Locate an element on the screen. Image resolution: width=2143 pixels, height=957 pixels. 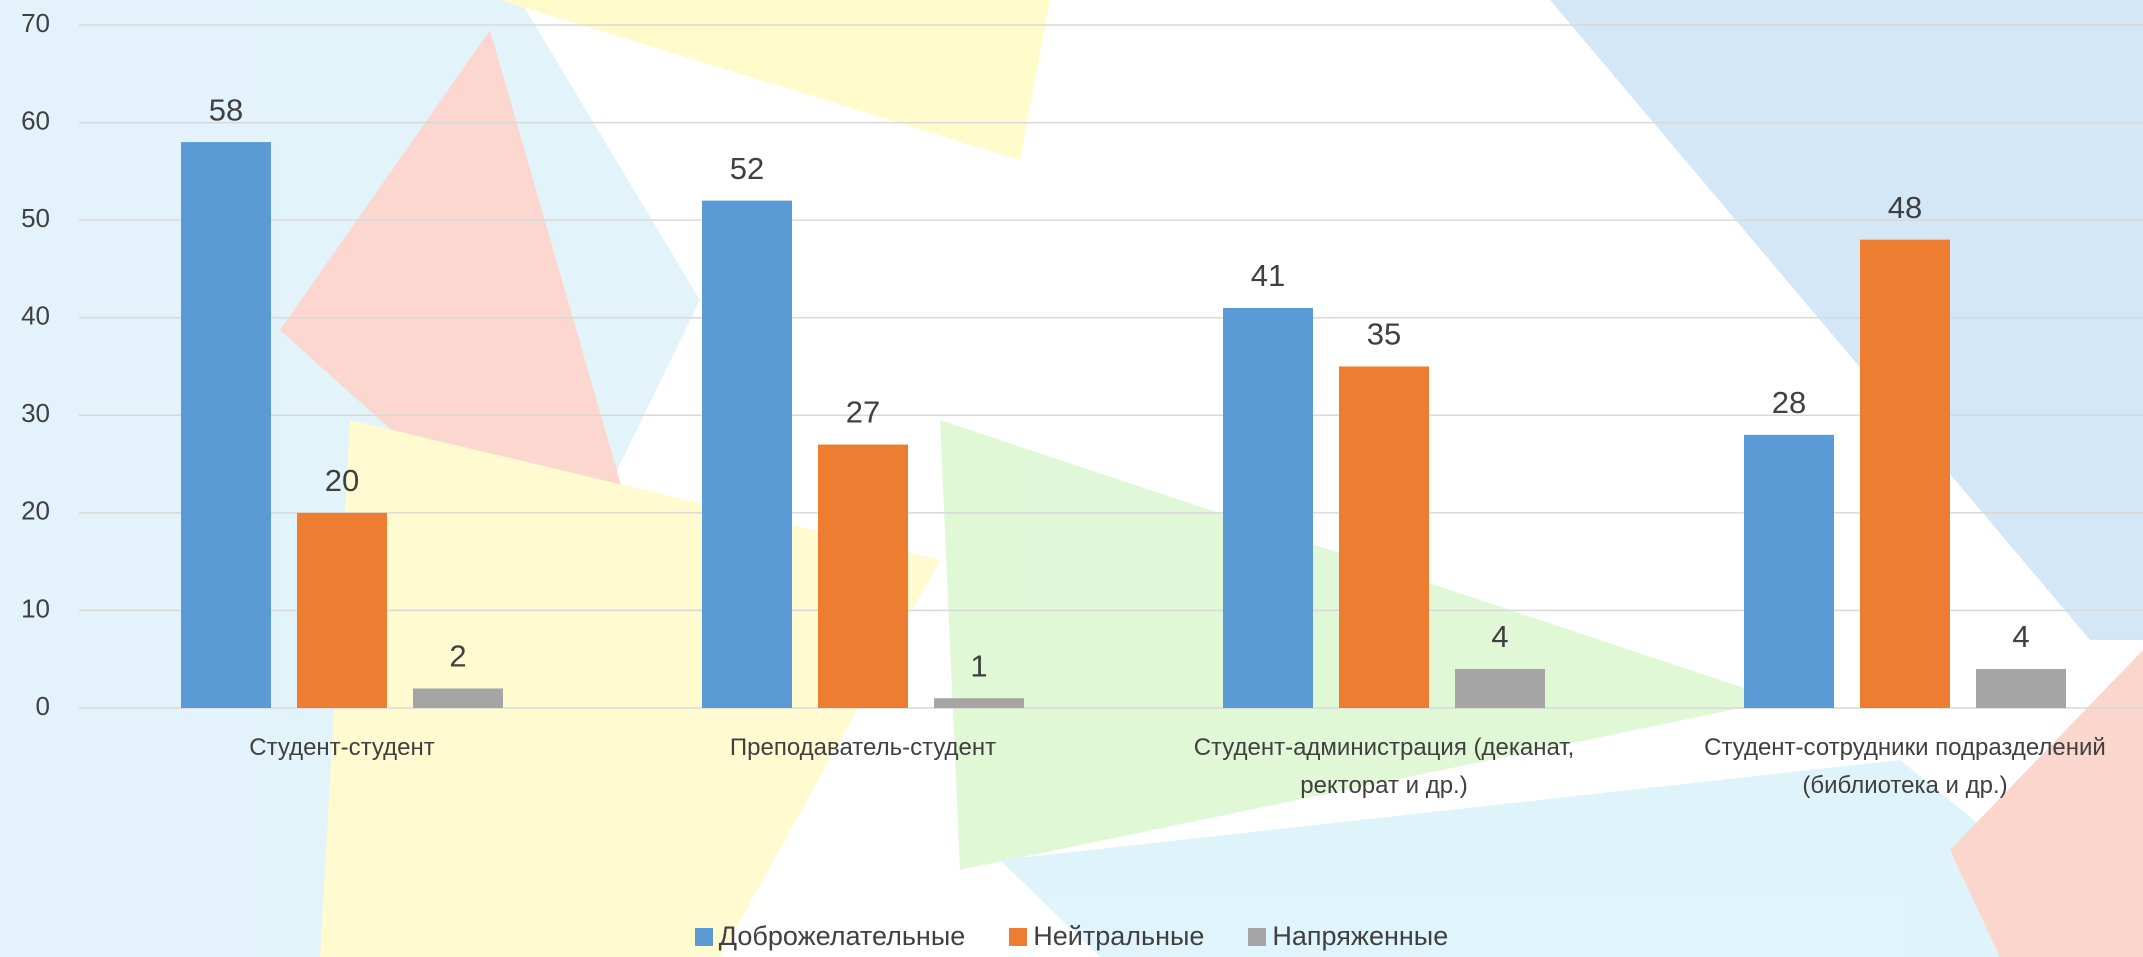
y-tick-label: 30 is located at coordinates (35, 413).